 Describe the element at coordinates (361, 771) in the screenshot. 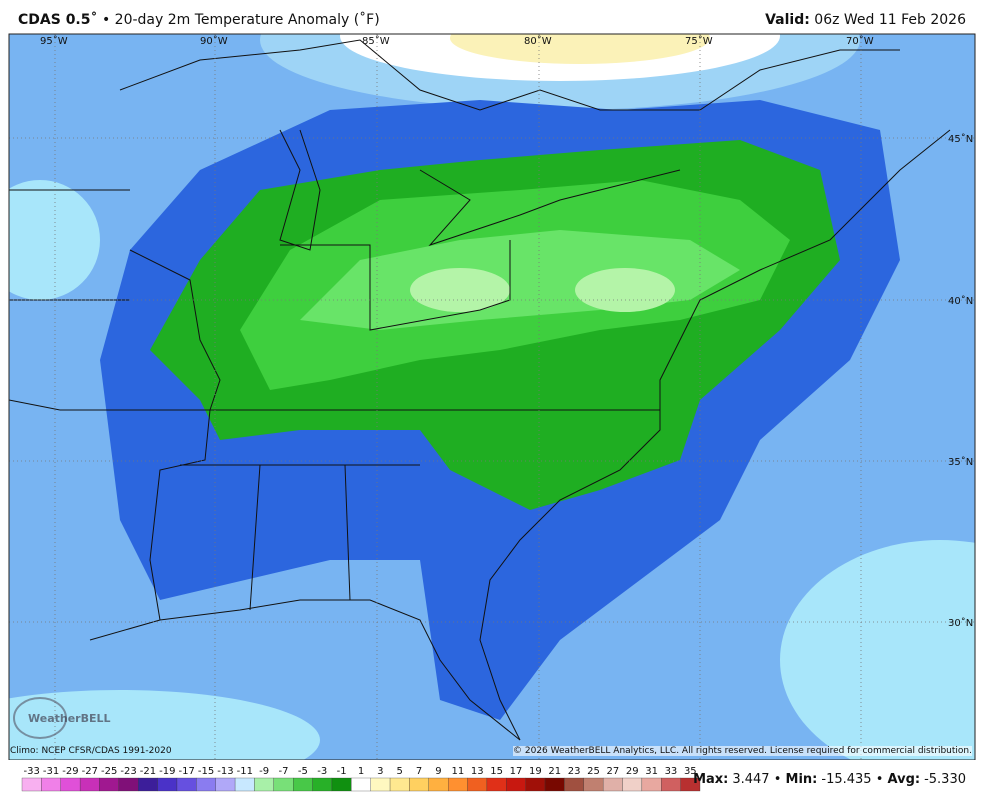

I see `colorbar-label: 1` at that location.